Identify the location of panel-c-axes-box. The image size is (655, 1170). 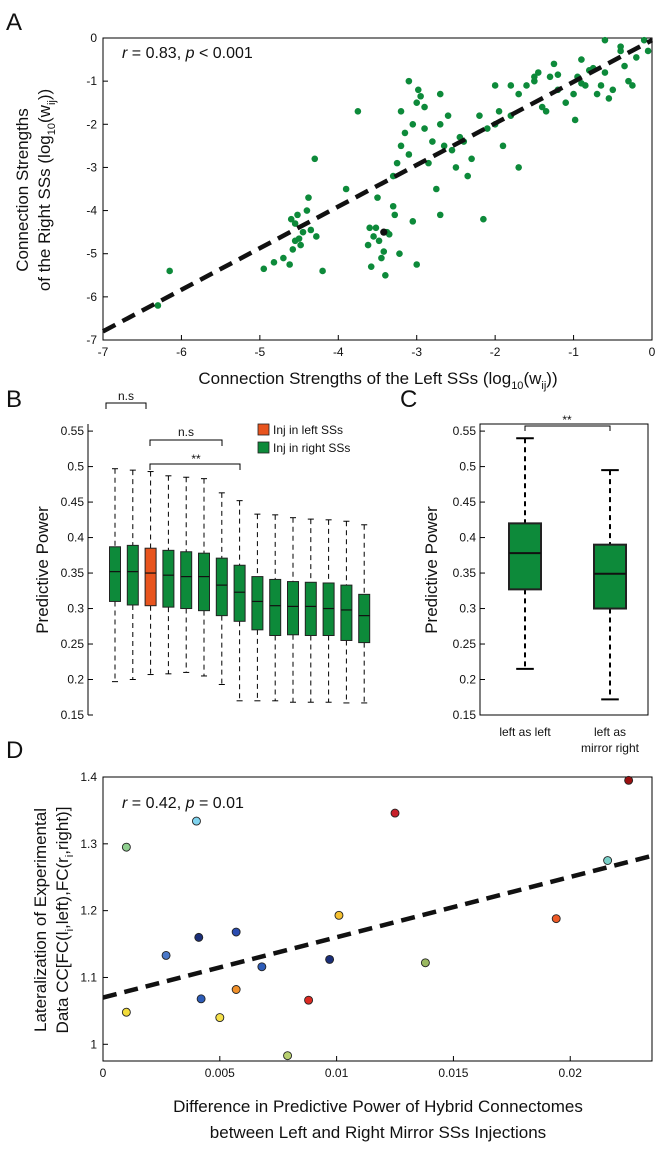
(564, 569).